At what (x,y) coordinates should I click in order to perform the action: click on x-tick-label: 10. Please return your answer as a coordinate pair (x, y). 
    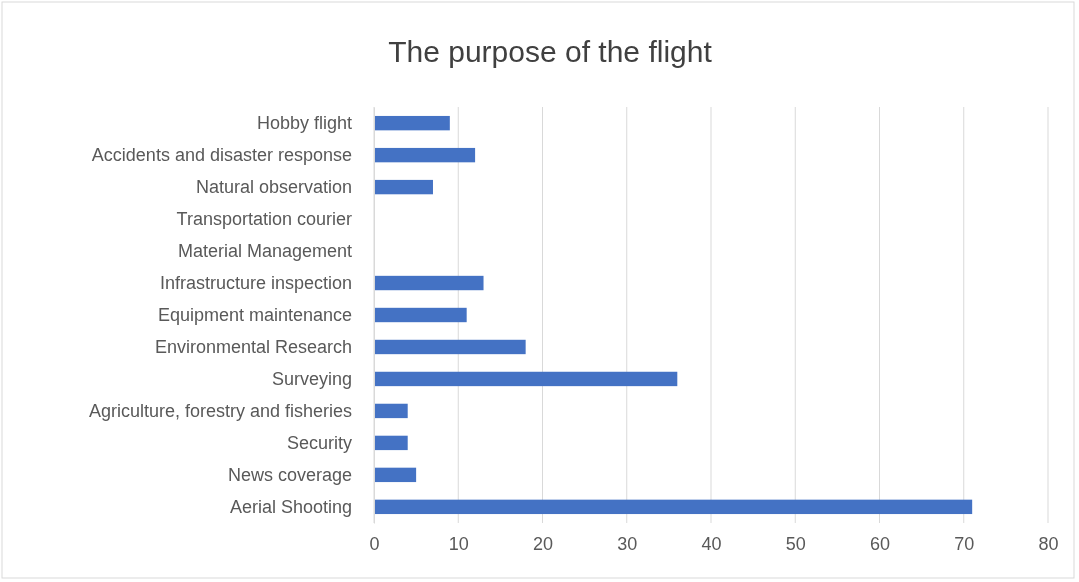
    Looking at the image, I should click on (458, 543).